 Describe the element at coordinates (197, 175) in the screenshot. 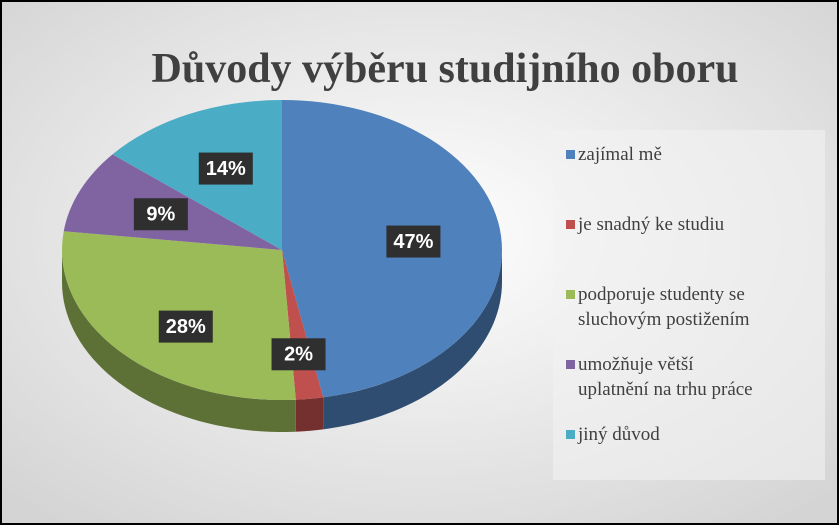

I see `slice` at that location.